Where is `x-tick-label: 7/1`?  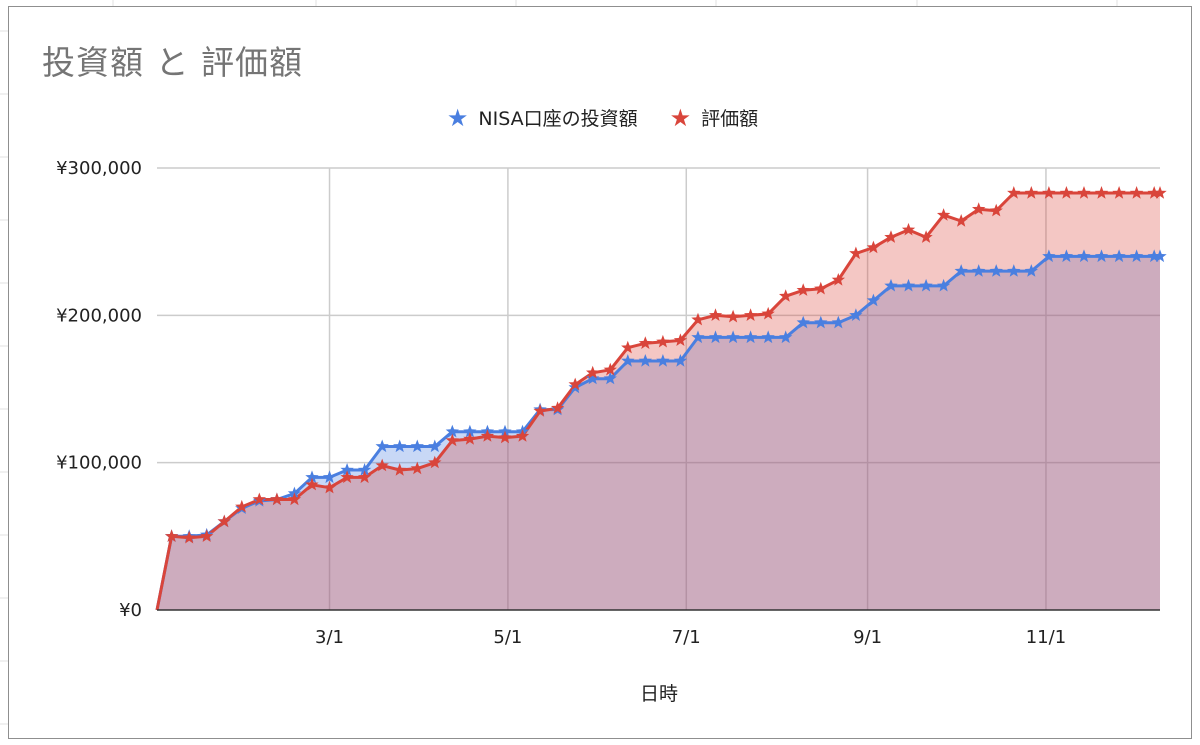
x-tick-label: 7/1 is located at coordinates (686, 637).